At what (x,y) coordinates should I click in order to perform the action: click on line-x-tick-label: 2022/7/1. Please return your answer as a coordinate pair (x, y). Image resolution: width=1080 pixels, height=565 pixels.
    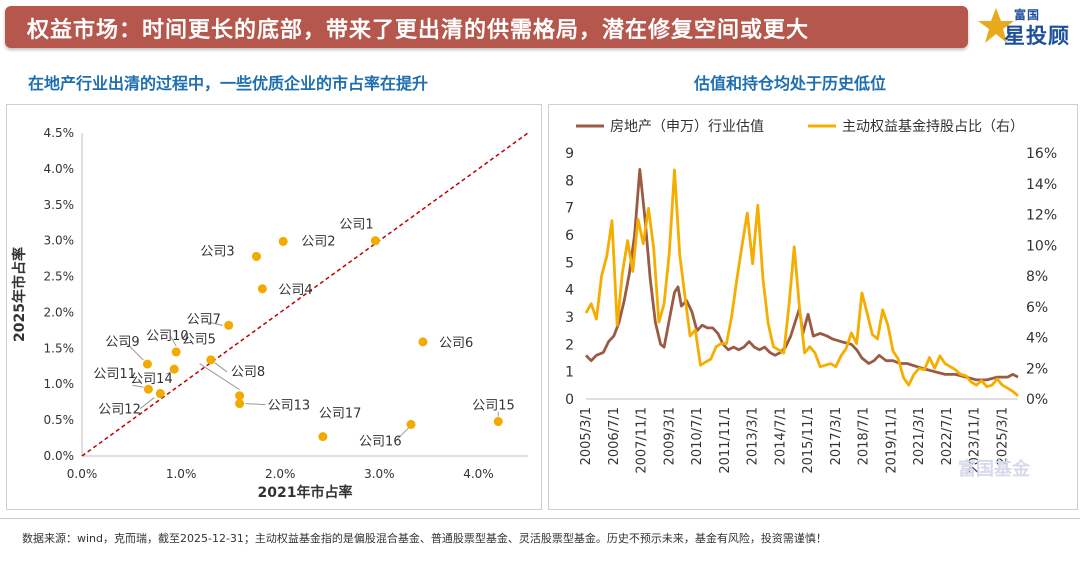
    Looking at the image, I should click on (947, 436).